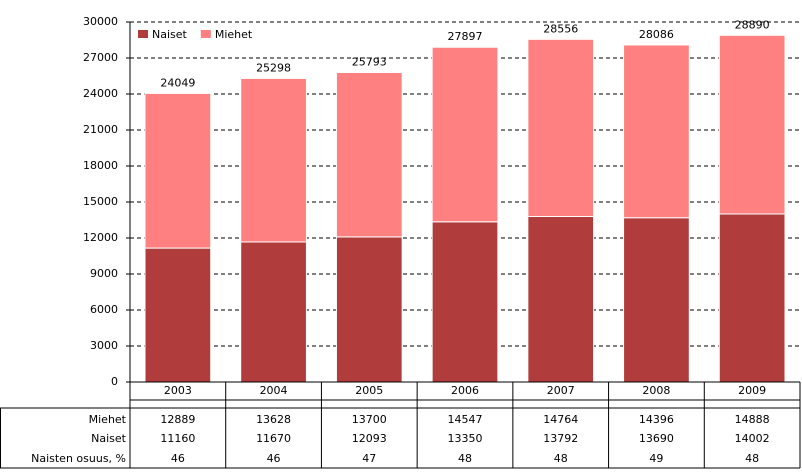 The image size is (802, 475). I want to click on x-tick-label: 2004, so click(274, 390).